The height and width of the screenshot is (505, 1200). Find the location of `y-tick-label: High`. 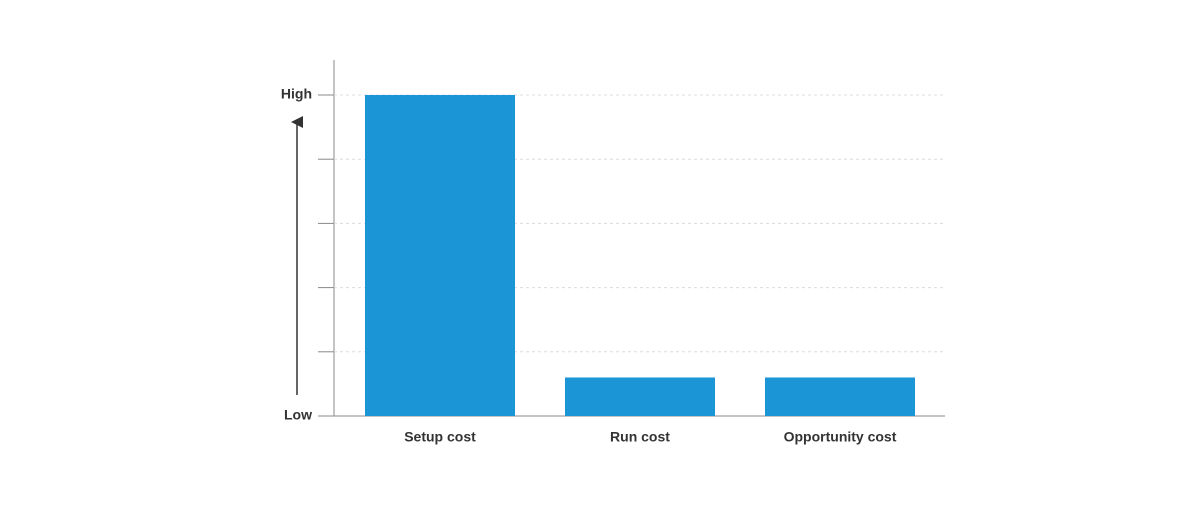

y-tick-label: High is located at coordinates (296, 94).